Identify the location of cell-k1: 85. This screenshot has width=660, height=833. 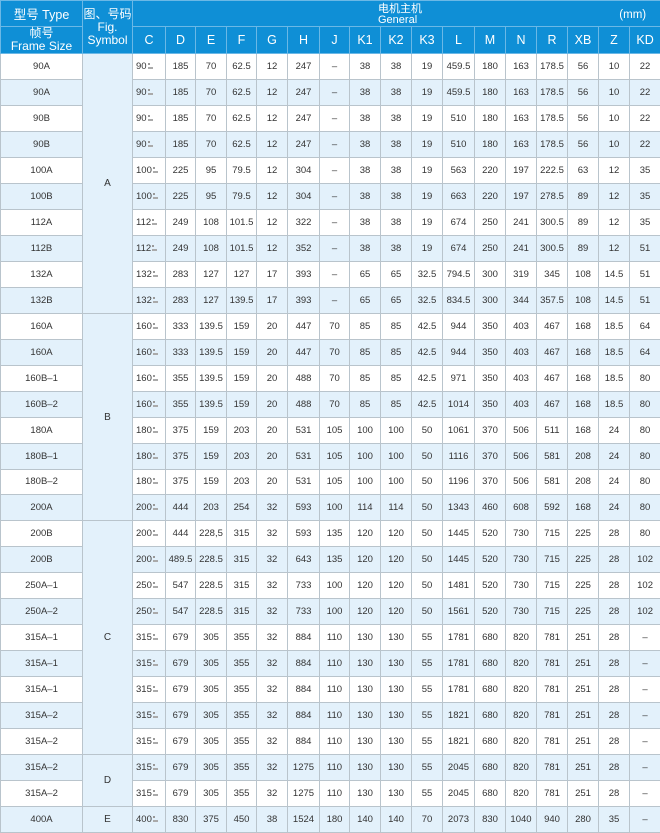
(365, 352).